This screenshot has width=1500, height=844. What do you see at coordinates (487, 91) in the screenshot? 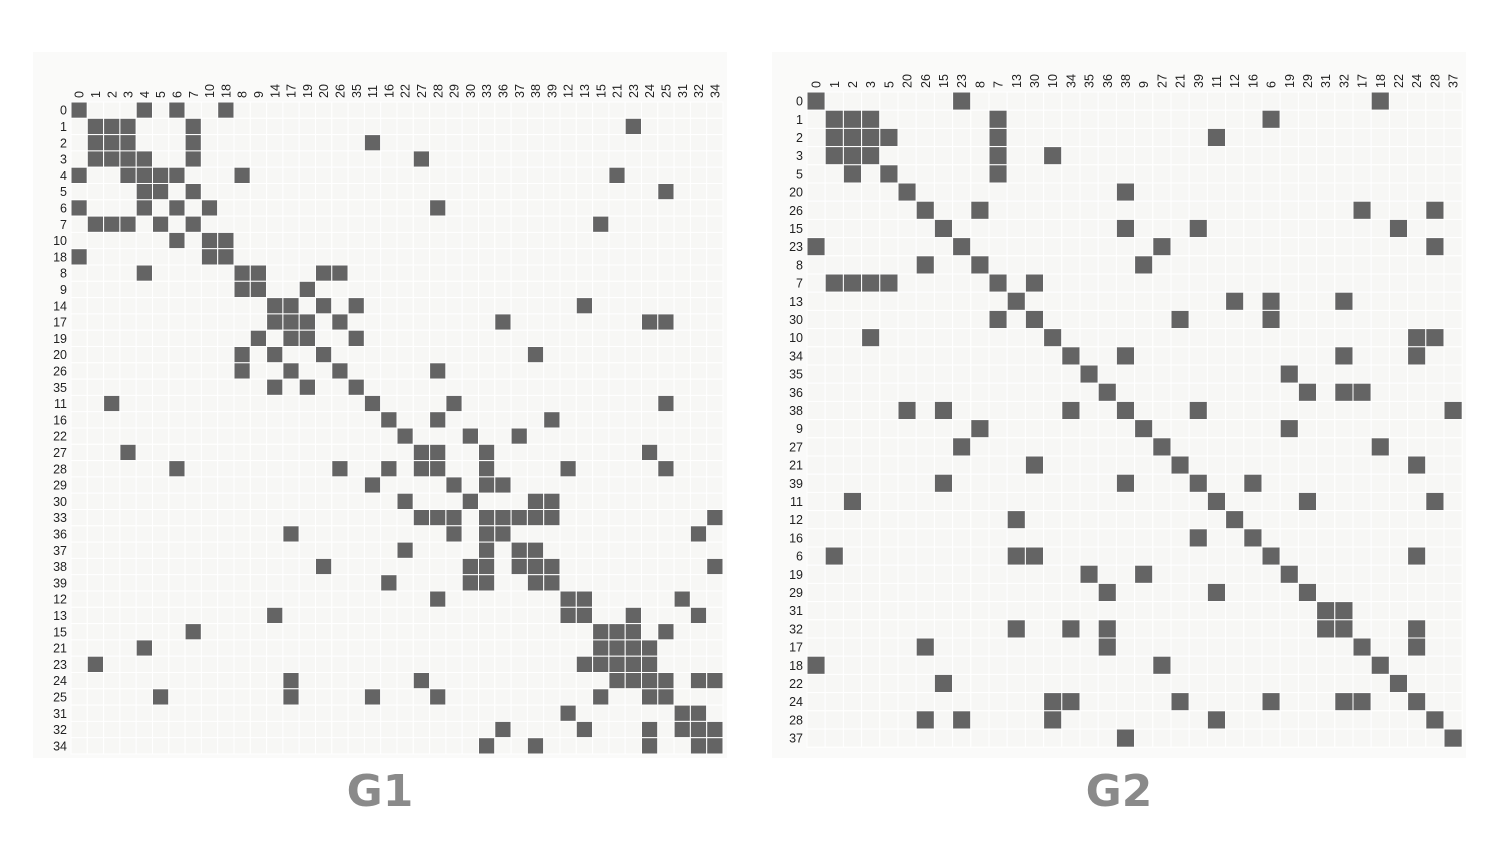
I see `g1-col-label: 33` at bounding box center [487, 91].